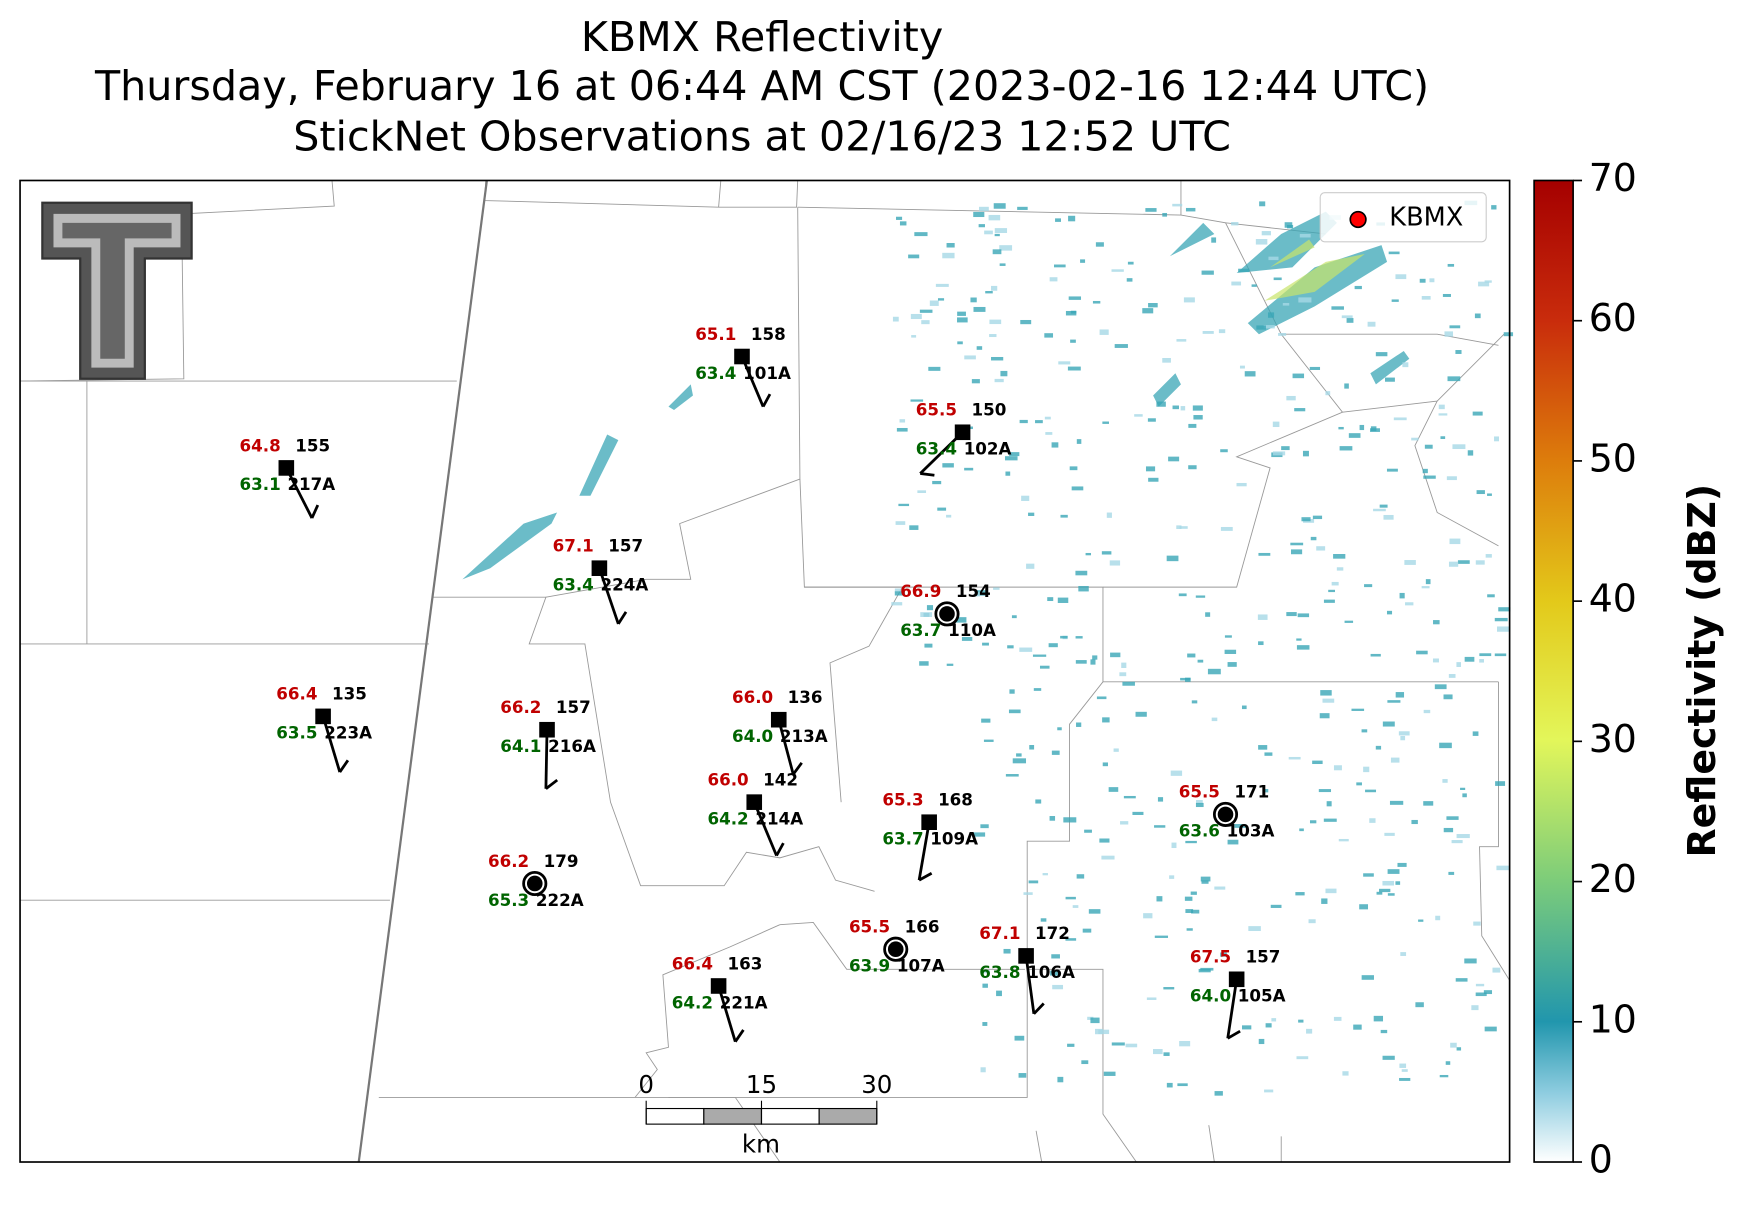 The image size is (1738, 1205). What do you see at coordinates (348, 733) in the screenshot?
I see `station-id: 223A` at bounding box center [348, 733].